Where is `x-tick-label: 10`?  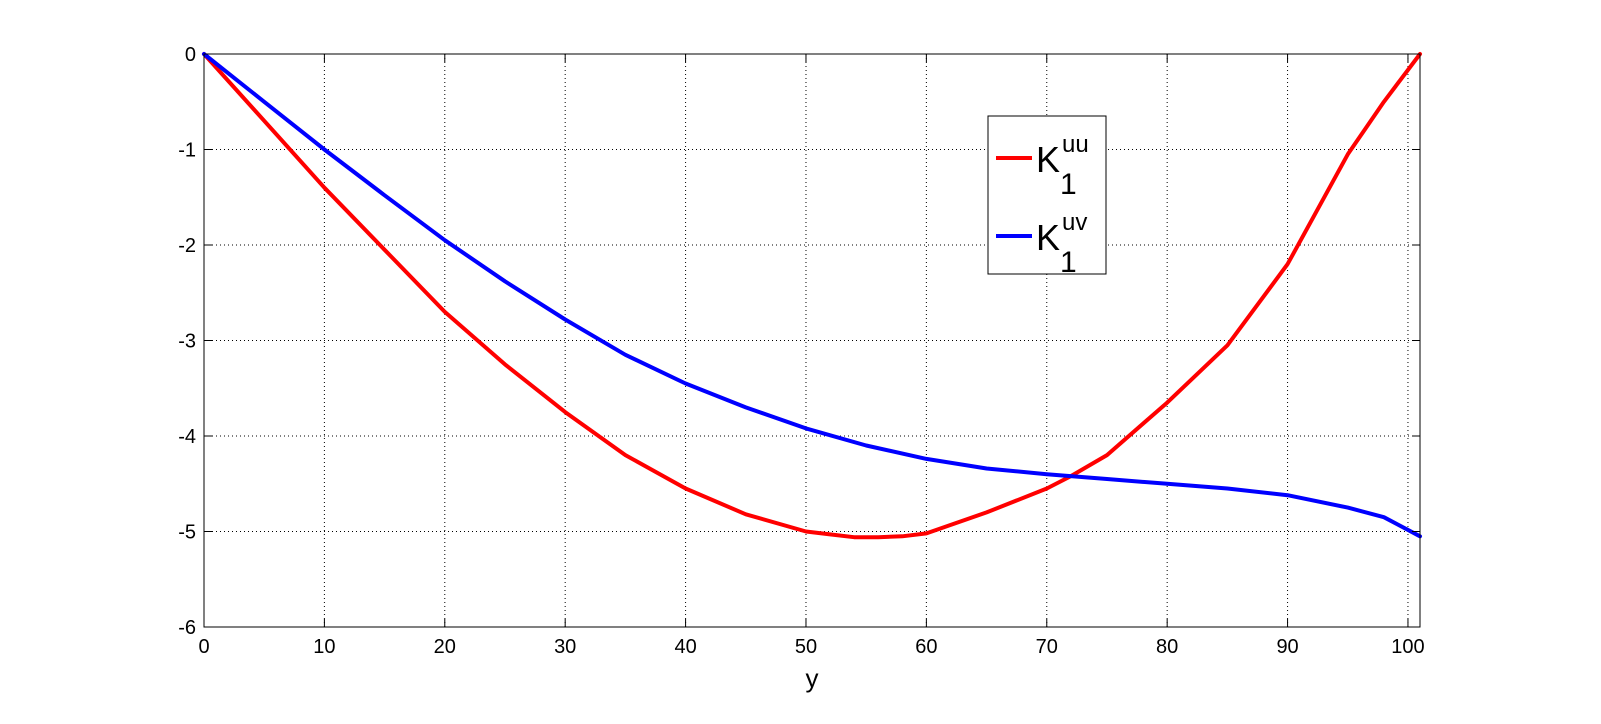 x-tick-label: 10 is located at coordinates (324, 647).